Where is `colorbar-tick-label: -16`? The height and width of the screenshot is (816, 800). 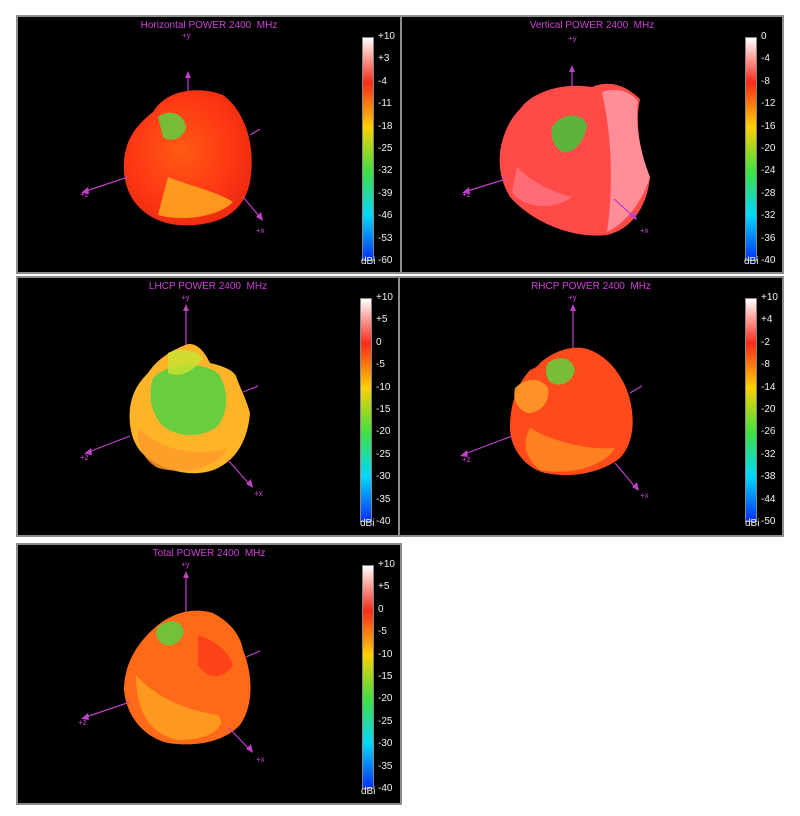
colorbar-tick-label: -16 is located at coordinates (768, 126).